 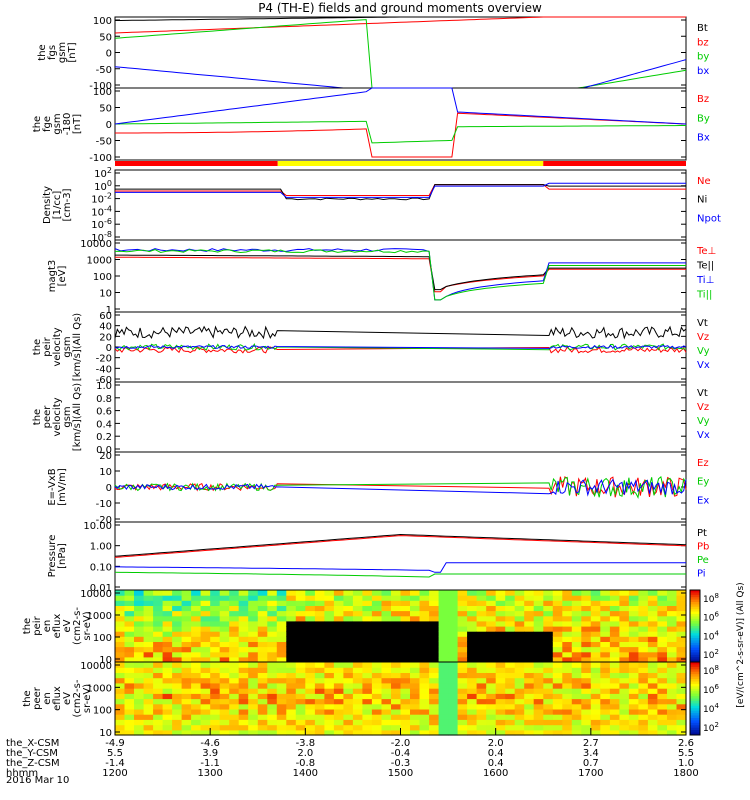 What do you see at coordinates (57, 52) in the screenshot?
I see `y-axis-label: thefgsgsm[nT]` at bounding box center [57, 52].